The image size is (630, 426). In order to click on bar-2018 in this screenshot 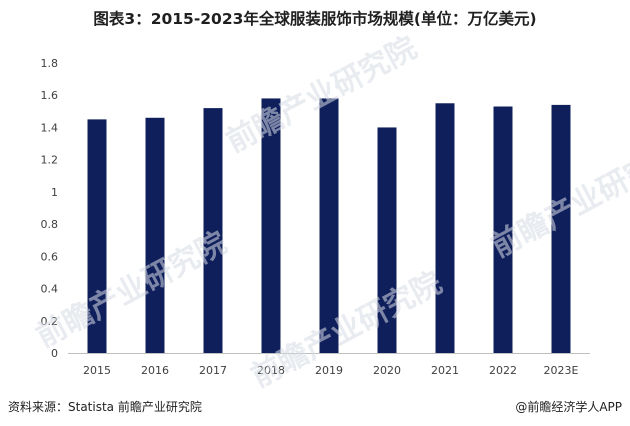, I will do `click(271, 225)`.